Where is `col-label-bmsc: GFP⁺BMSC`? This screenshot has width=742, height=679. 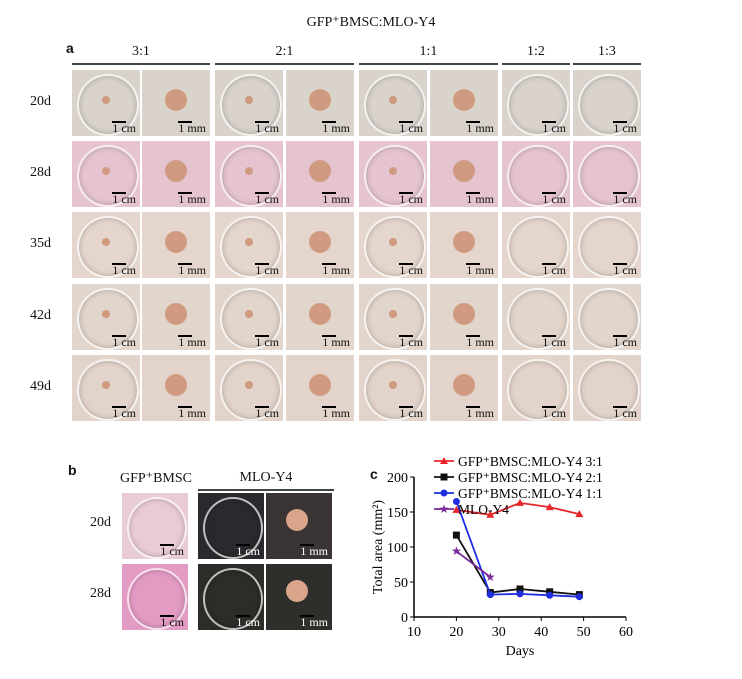 col-label-bmsc: GFP⁺BMSC is located at coordinates (156, 478).